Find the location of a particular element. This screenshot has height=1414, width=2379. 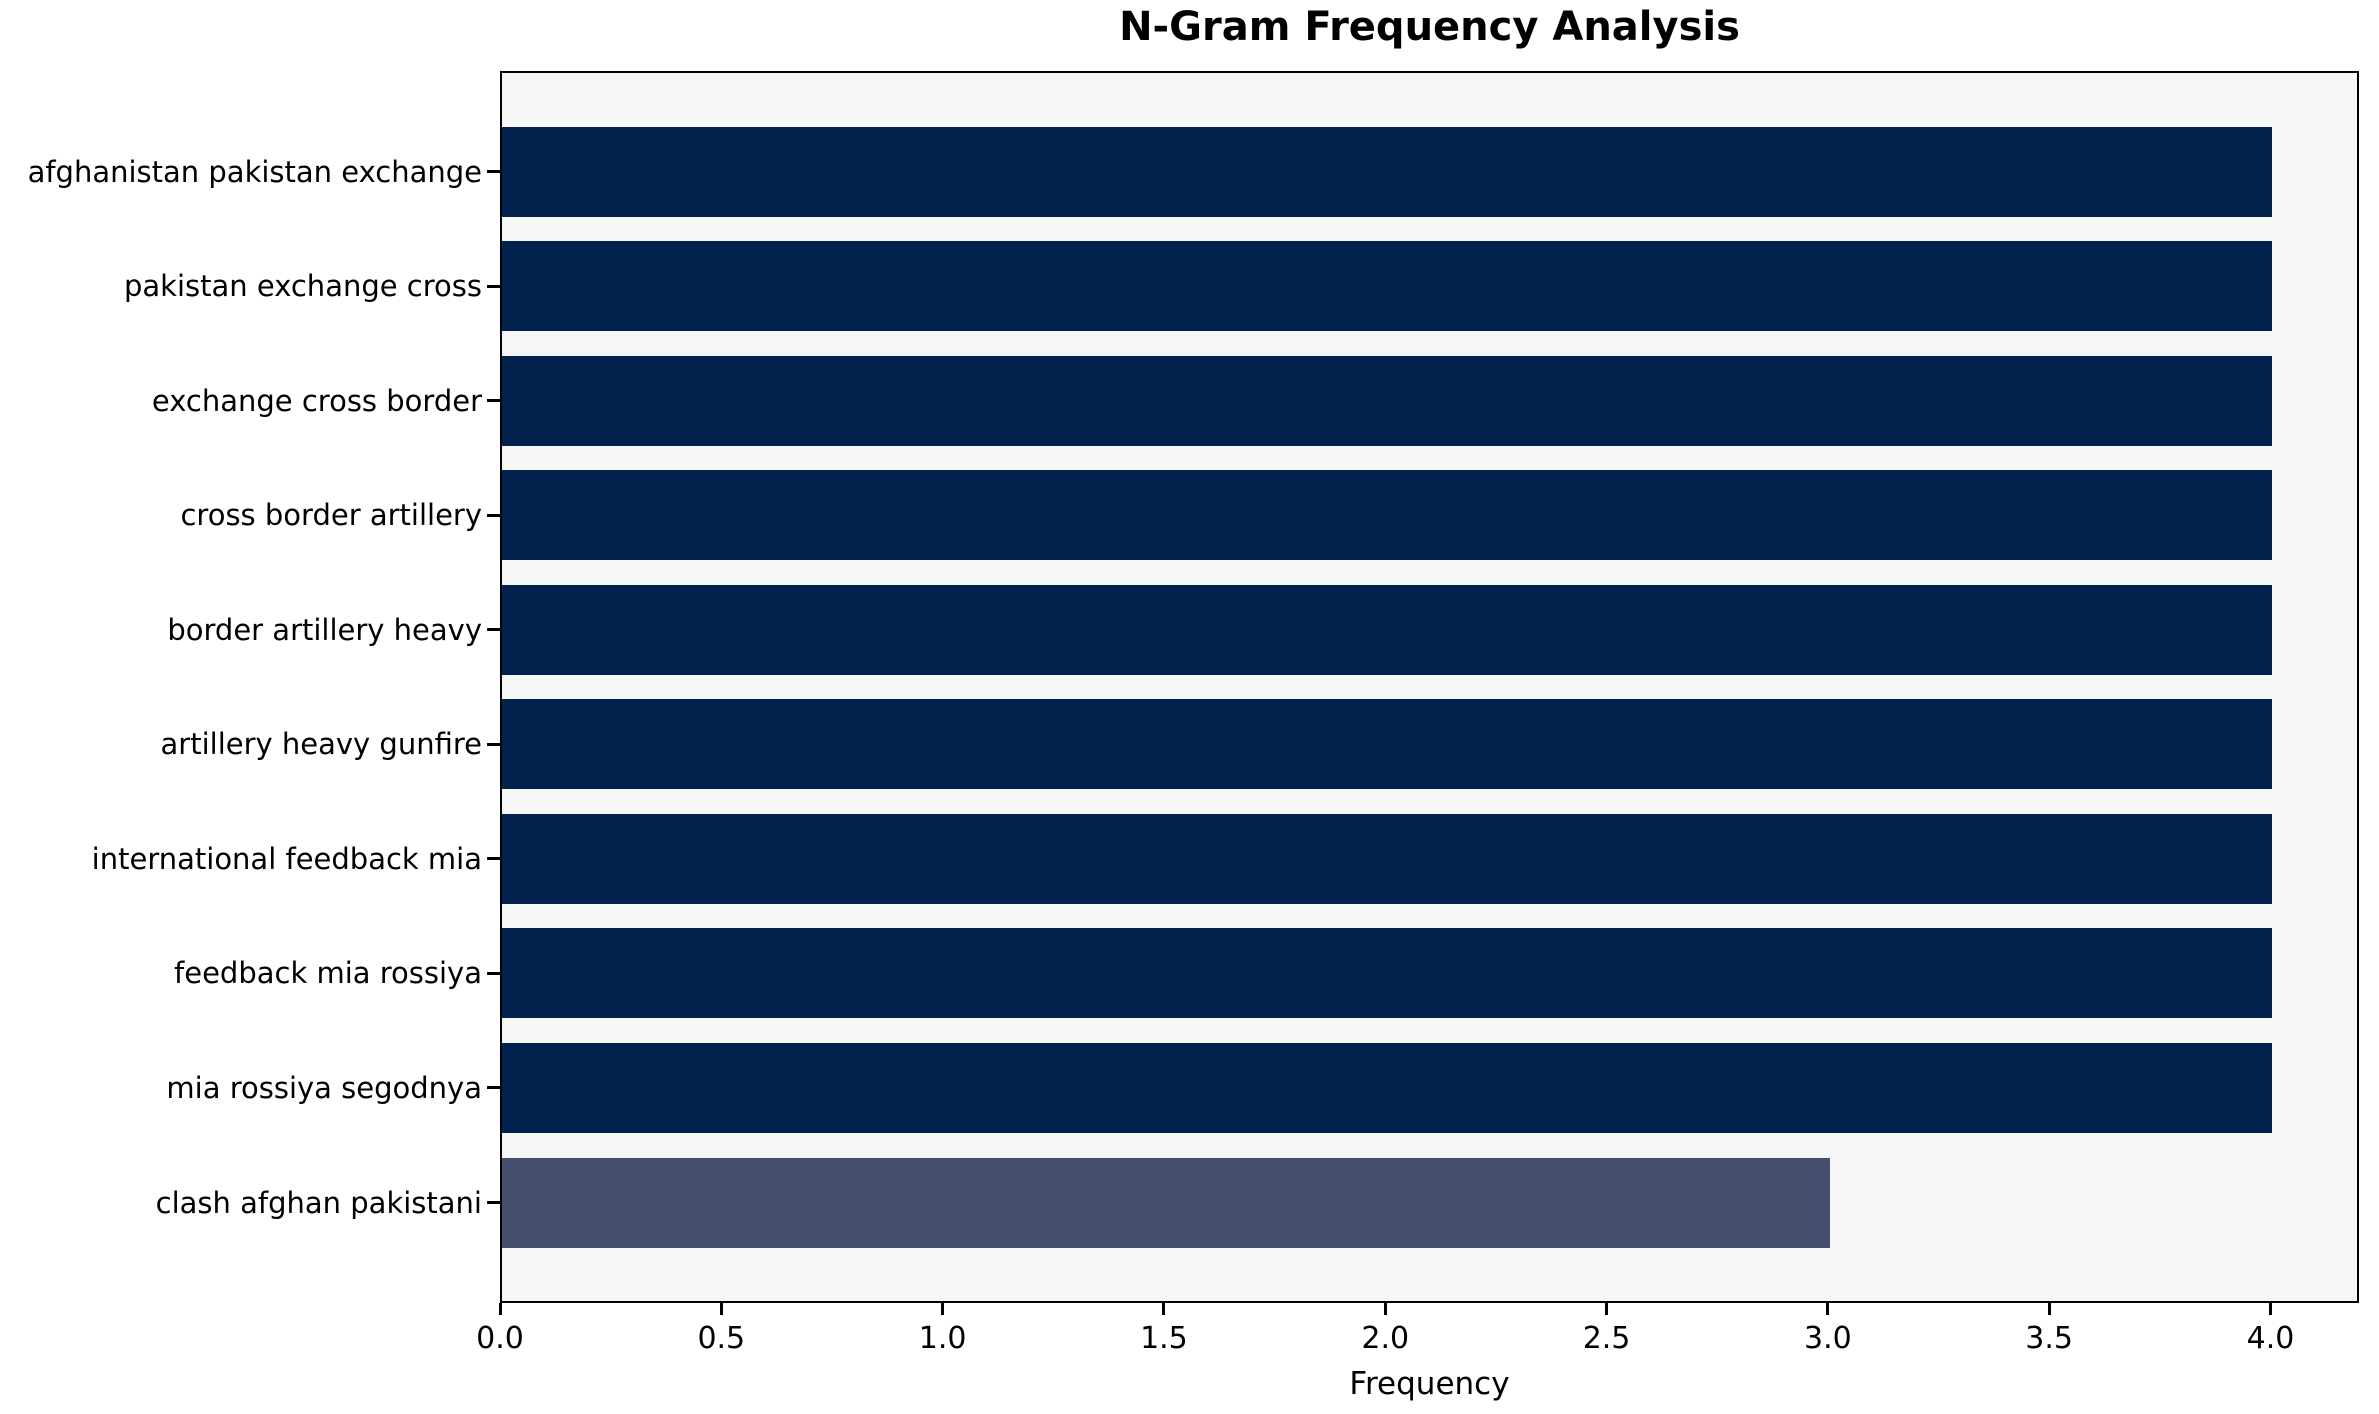

x-axis-label: Frequency is located at coordinates (1429, 1384).